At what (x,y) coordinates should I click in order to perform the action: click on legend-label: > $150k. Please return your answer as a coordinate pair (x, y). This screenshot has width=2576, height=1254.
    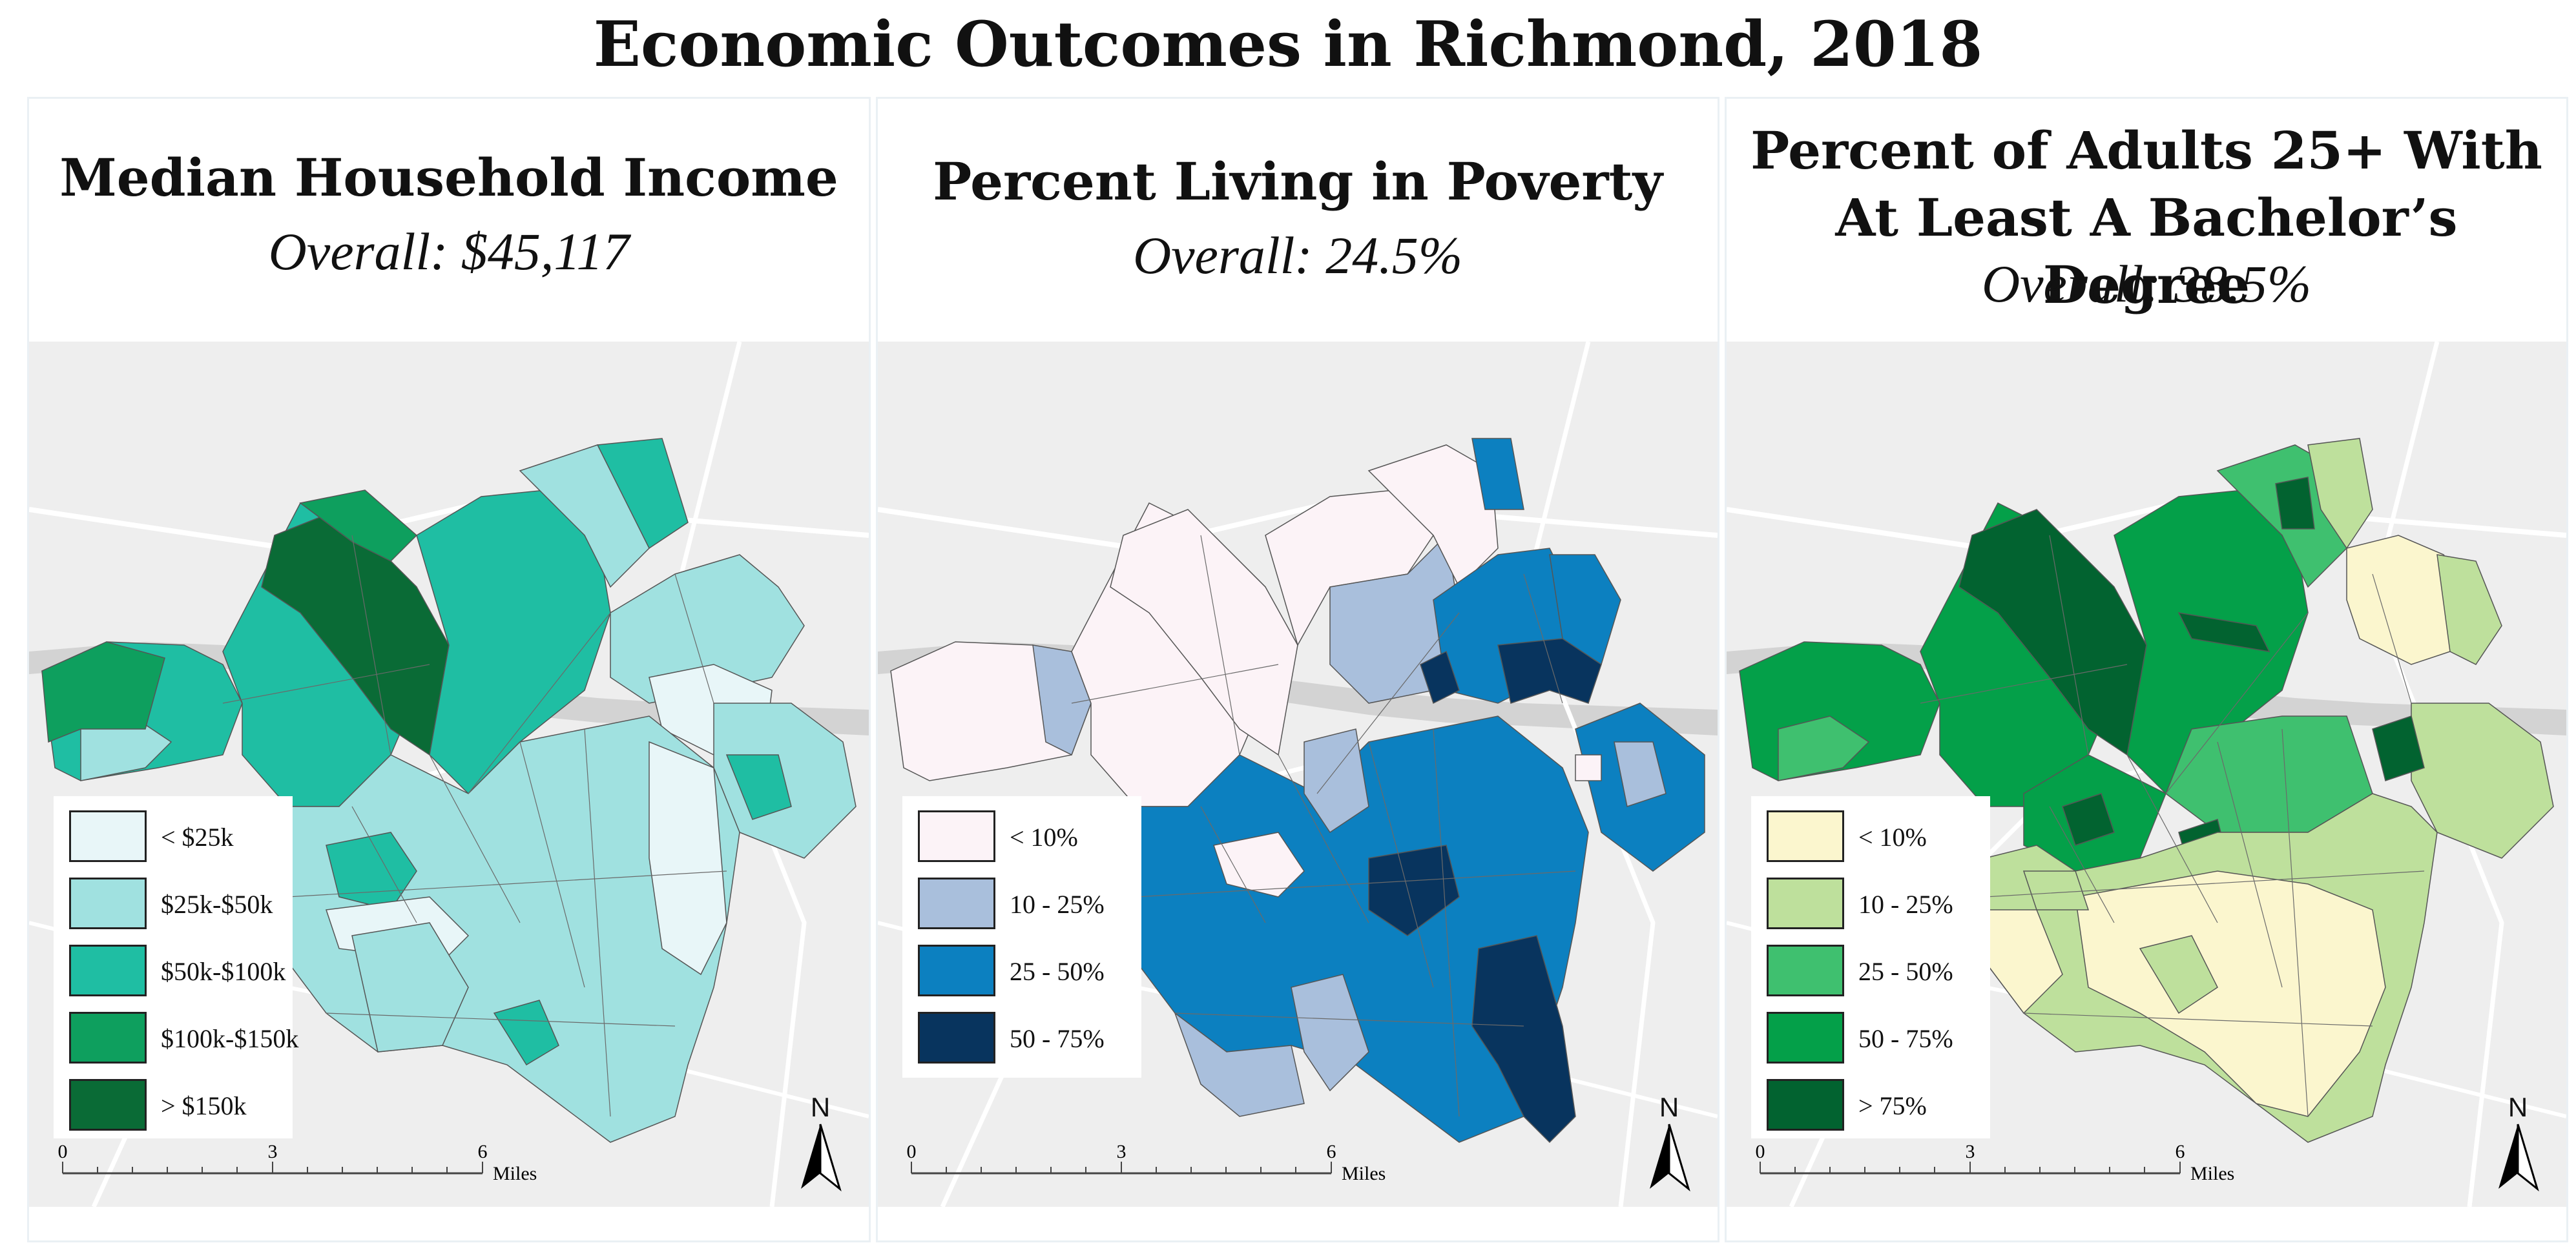
    Looking at the image, I should click on (204, 1105).